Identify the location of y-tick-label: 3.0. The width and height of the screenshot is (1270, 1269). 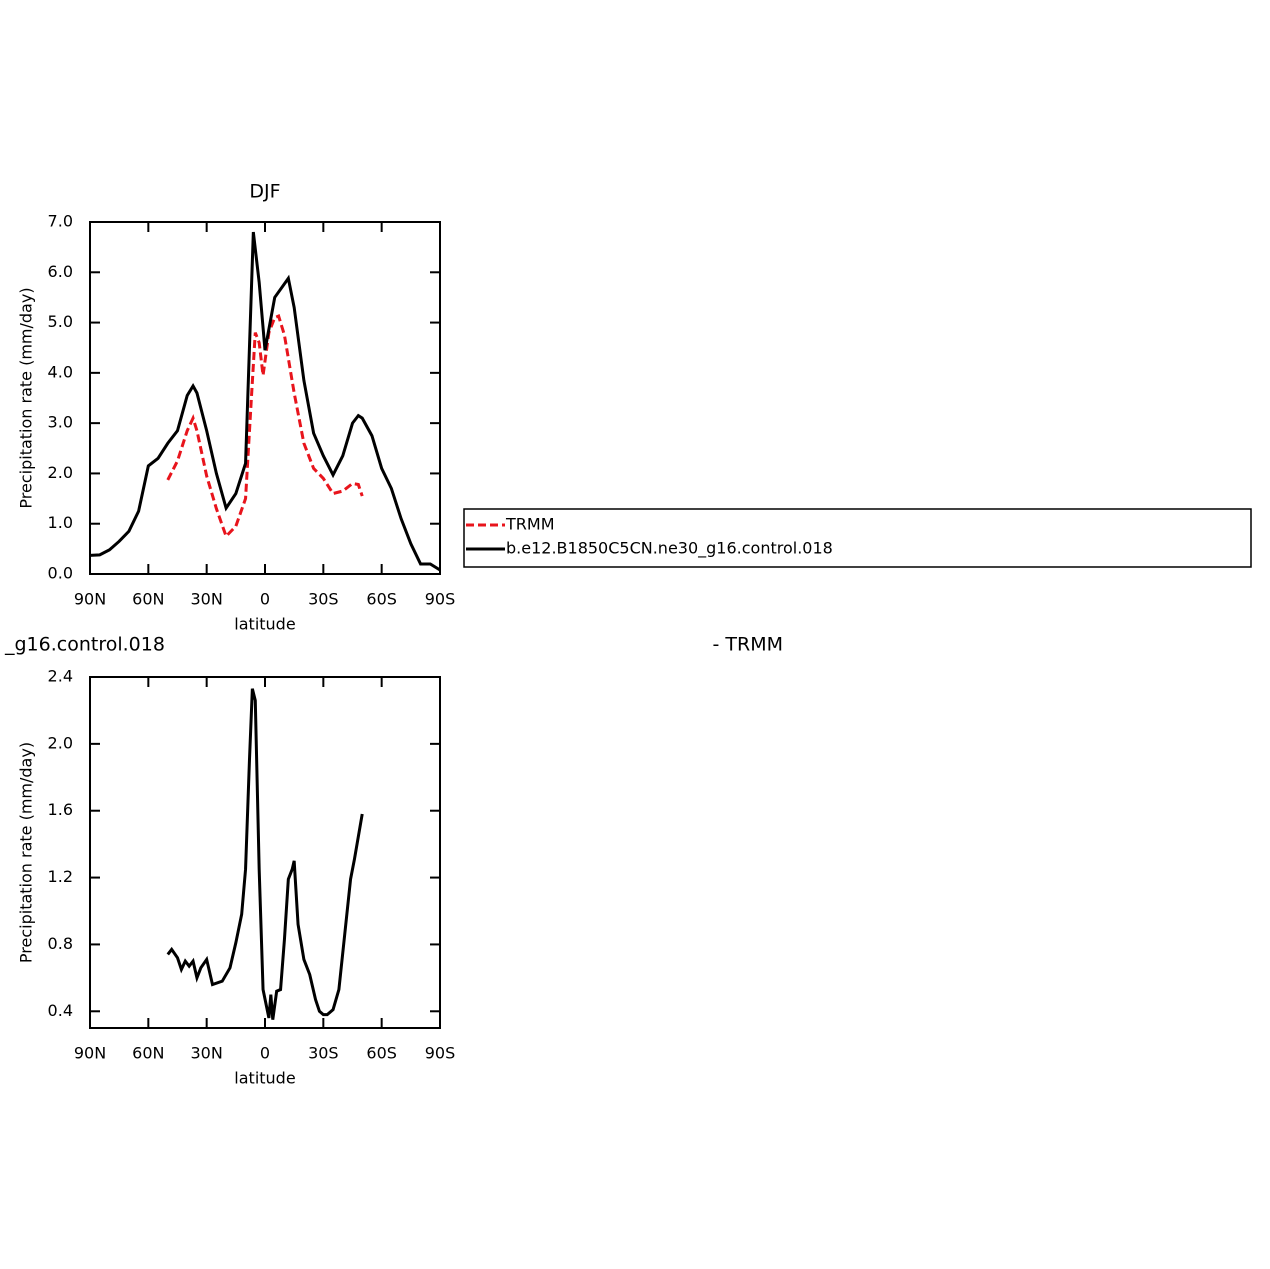
(60, 422).